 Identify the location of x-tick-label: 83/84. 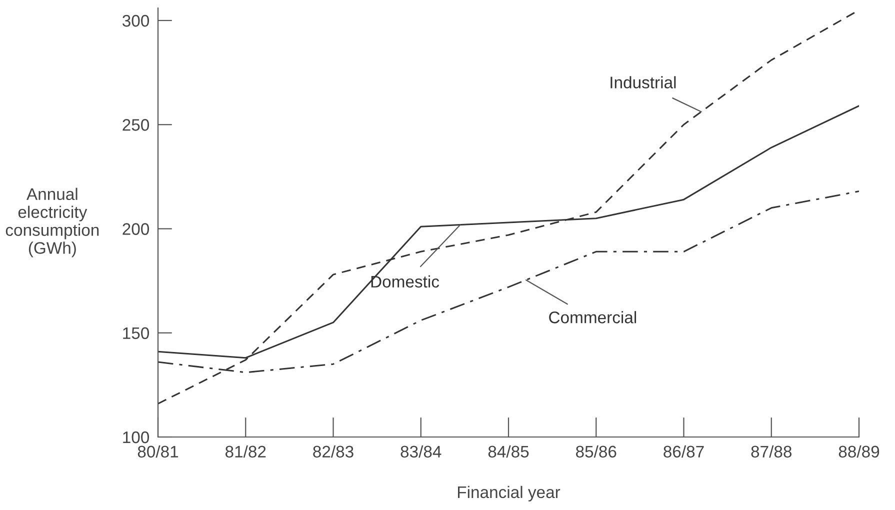
(421, 451).